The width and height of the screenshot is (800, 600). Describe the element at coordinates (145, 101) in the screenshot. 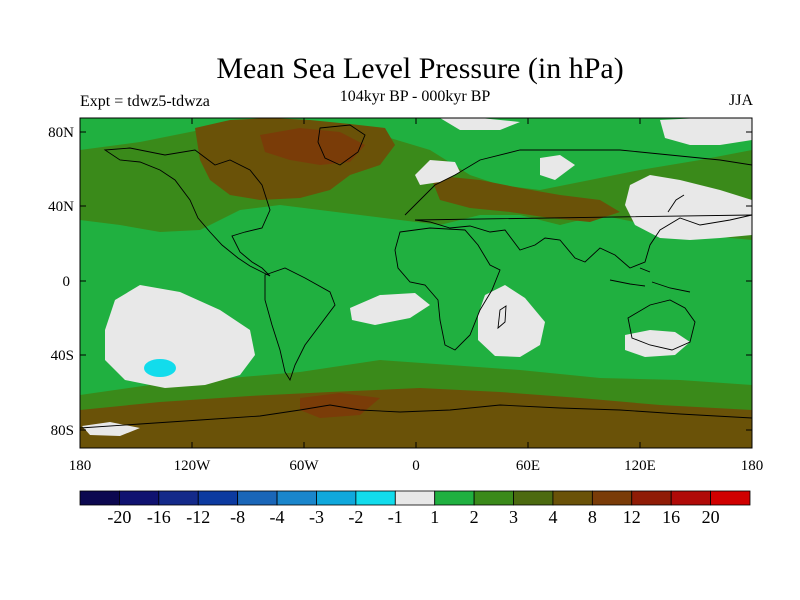

I see `experiment-label: Expt = tdwz5-tdwza` at that location.